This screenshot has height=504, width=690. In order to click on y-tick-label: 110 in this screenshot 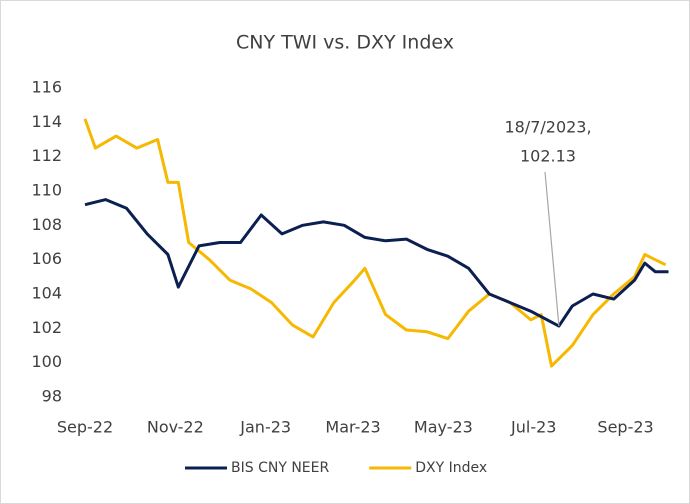, I will do `click(46, 190)`.